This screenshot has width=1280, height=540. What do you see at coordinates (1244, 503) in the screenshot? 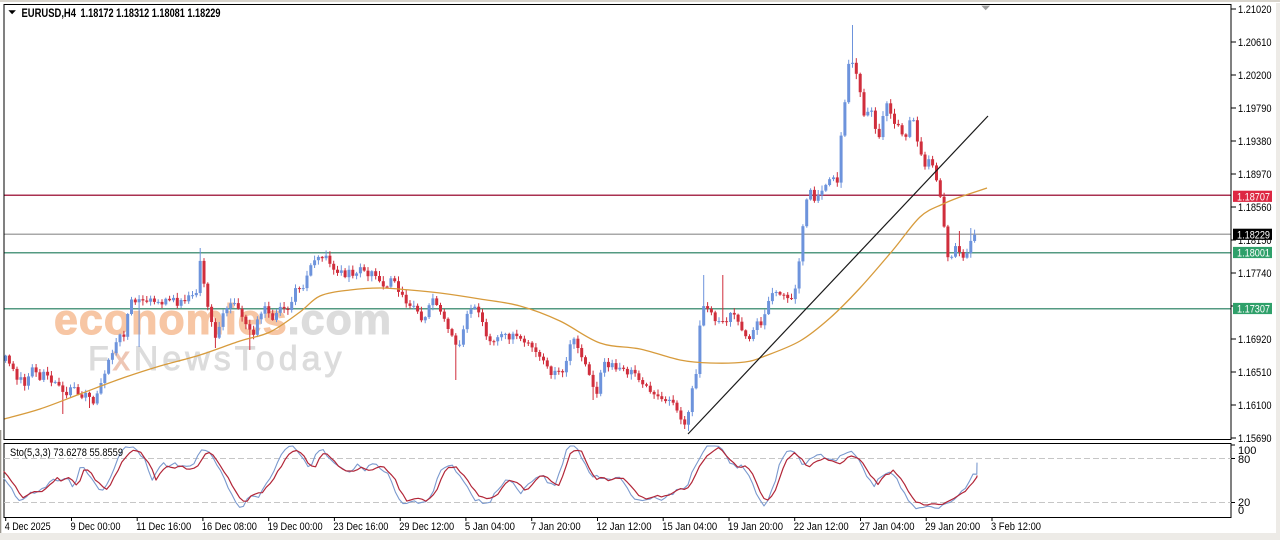
I see `svg-text: 20` at bounding box center [1244, 503].